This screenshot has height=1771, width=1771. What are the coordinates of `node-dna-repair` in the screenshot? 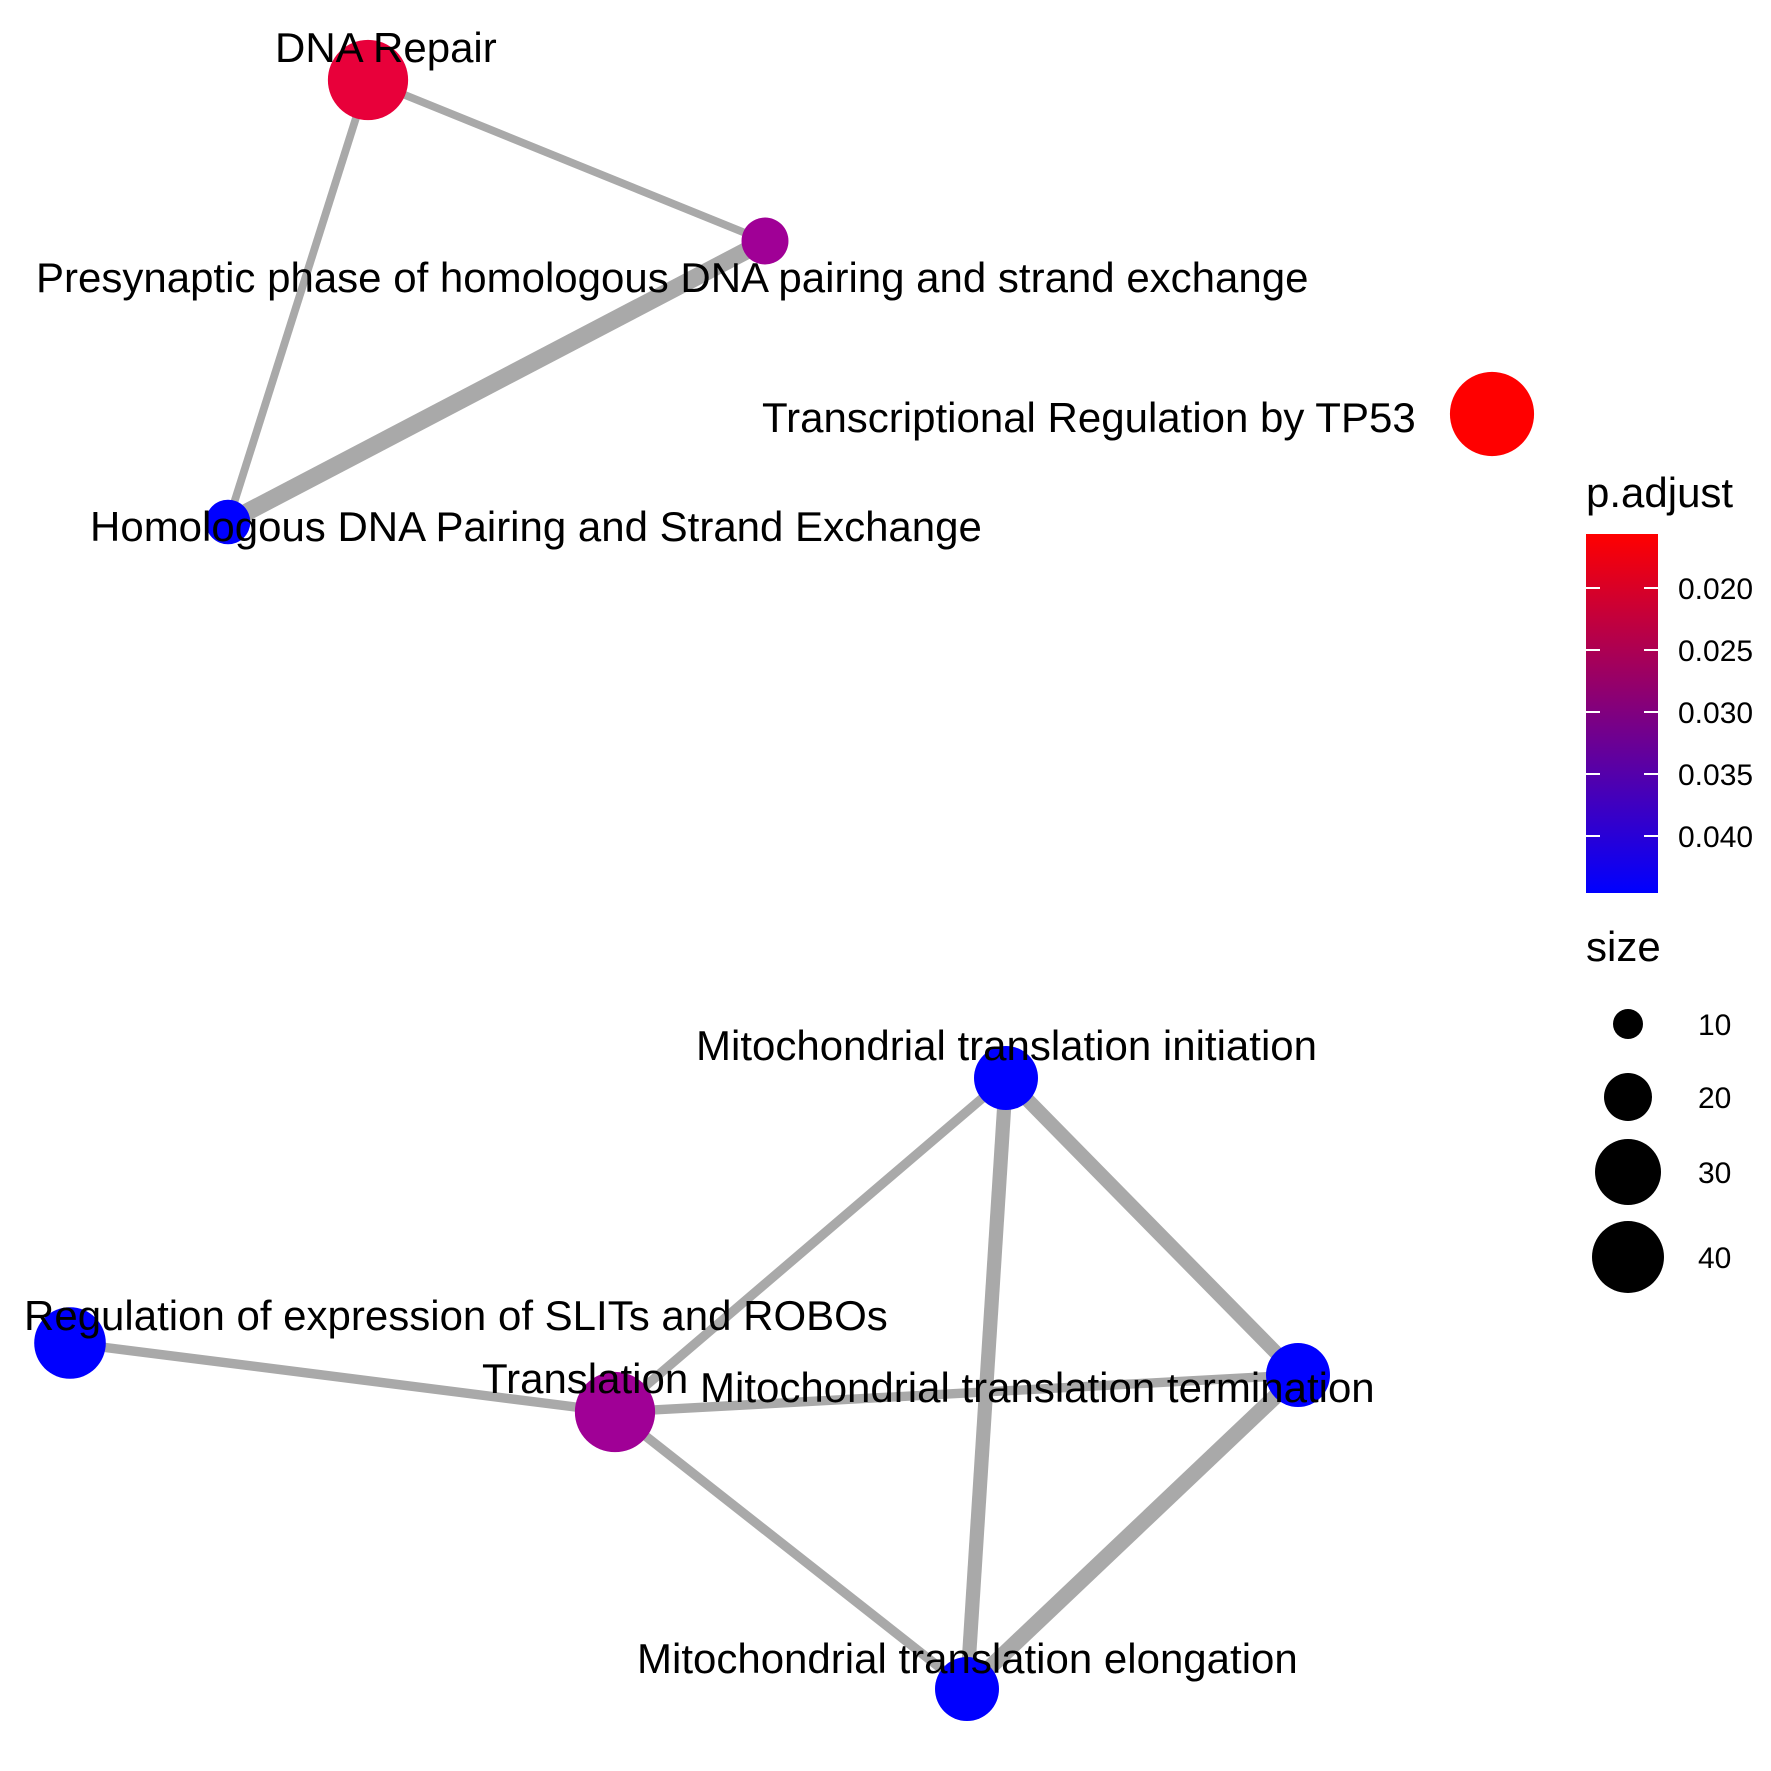 It's located at (368, 80).